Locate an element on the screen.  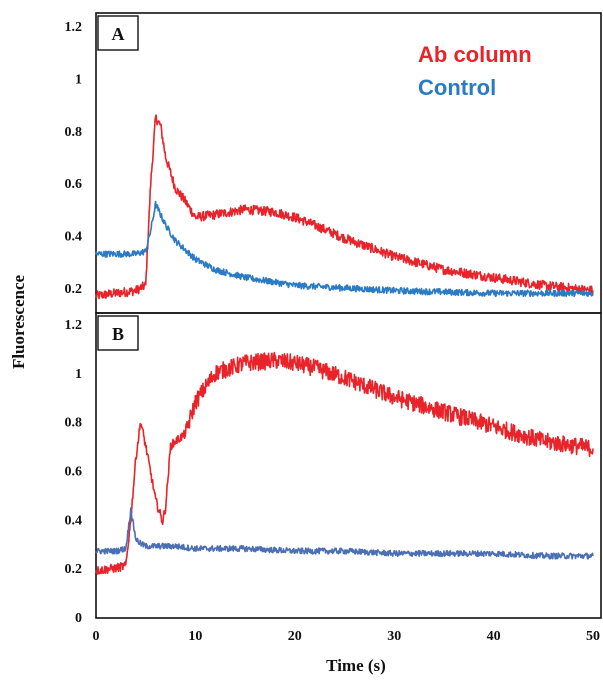
panel-b-y-tick-label: 0.4 is located at coordinates (74, 520).